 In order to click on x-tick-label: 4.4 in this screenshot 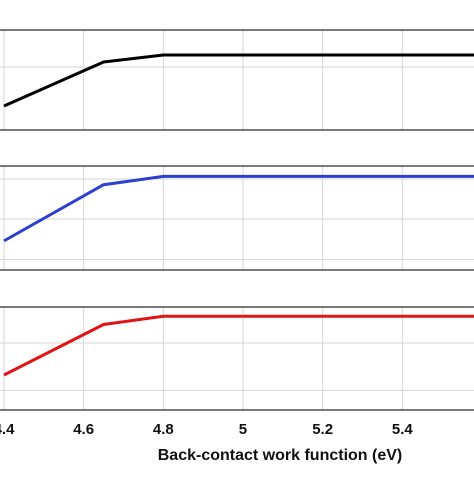, I will do `click(7, 429)`.